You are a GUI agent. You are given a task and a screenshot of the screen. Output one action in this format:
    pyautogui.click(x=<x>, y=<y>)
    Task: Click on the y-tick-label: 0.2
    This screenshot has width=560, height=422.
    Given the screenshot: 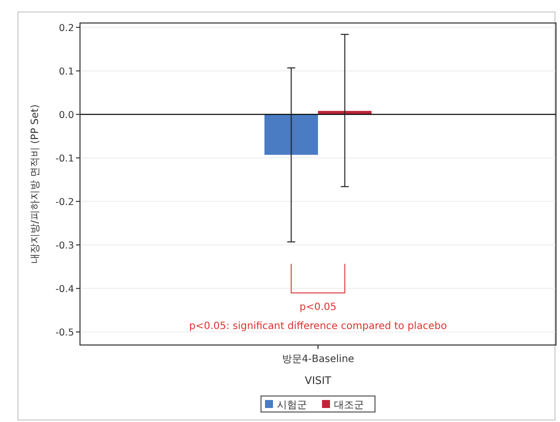 What is the action you would take?
    pyautogui.click(x=66, y=28)
    